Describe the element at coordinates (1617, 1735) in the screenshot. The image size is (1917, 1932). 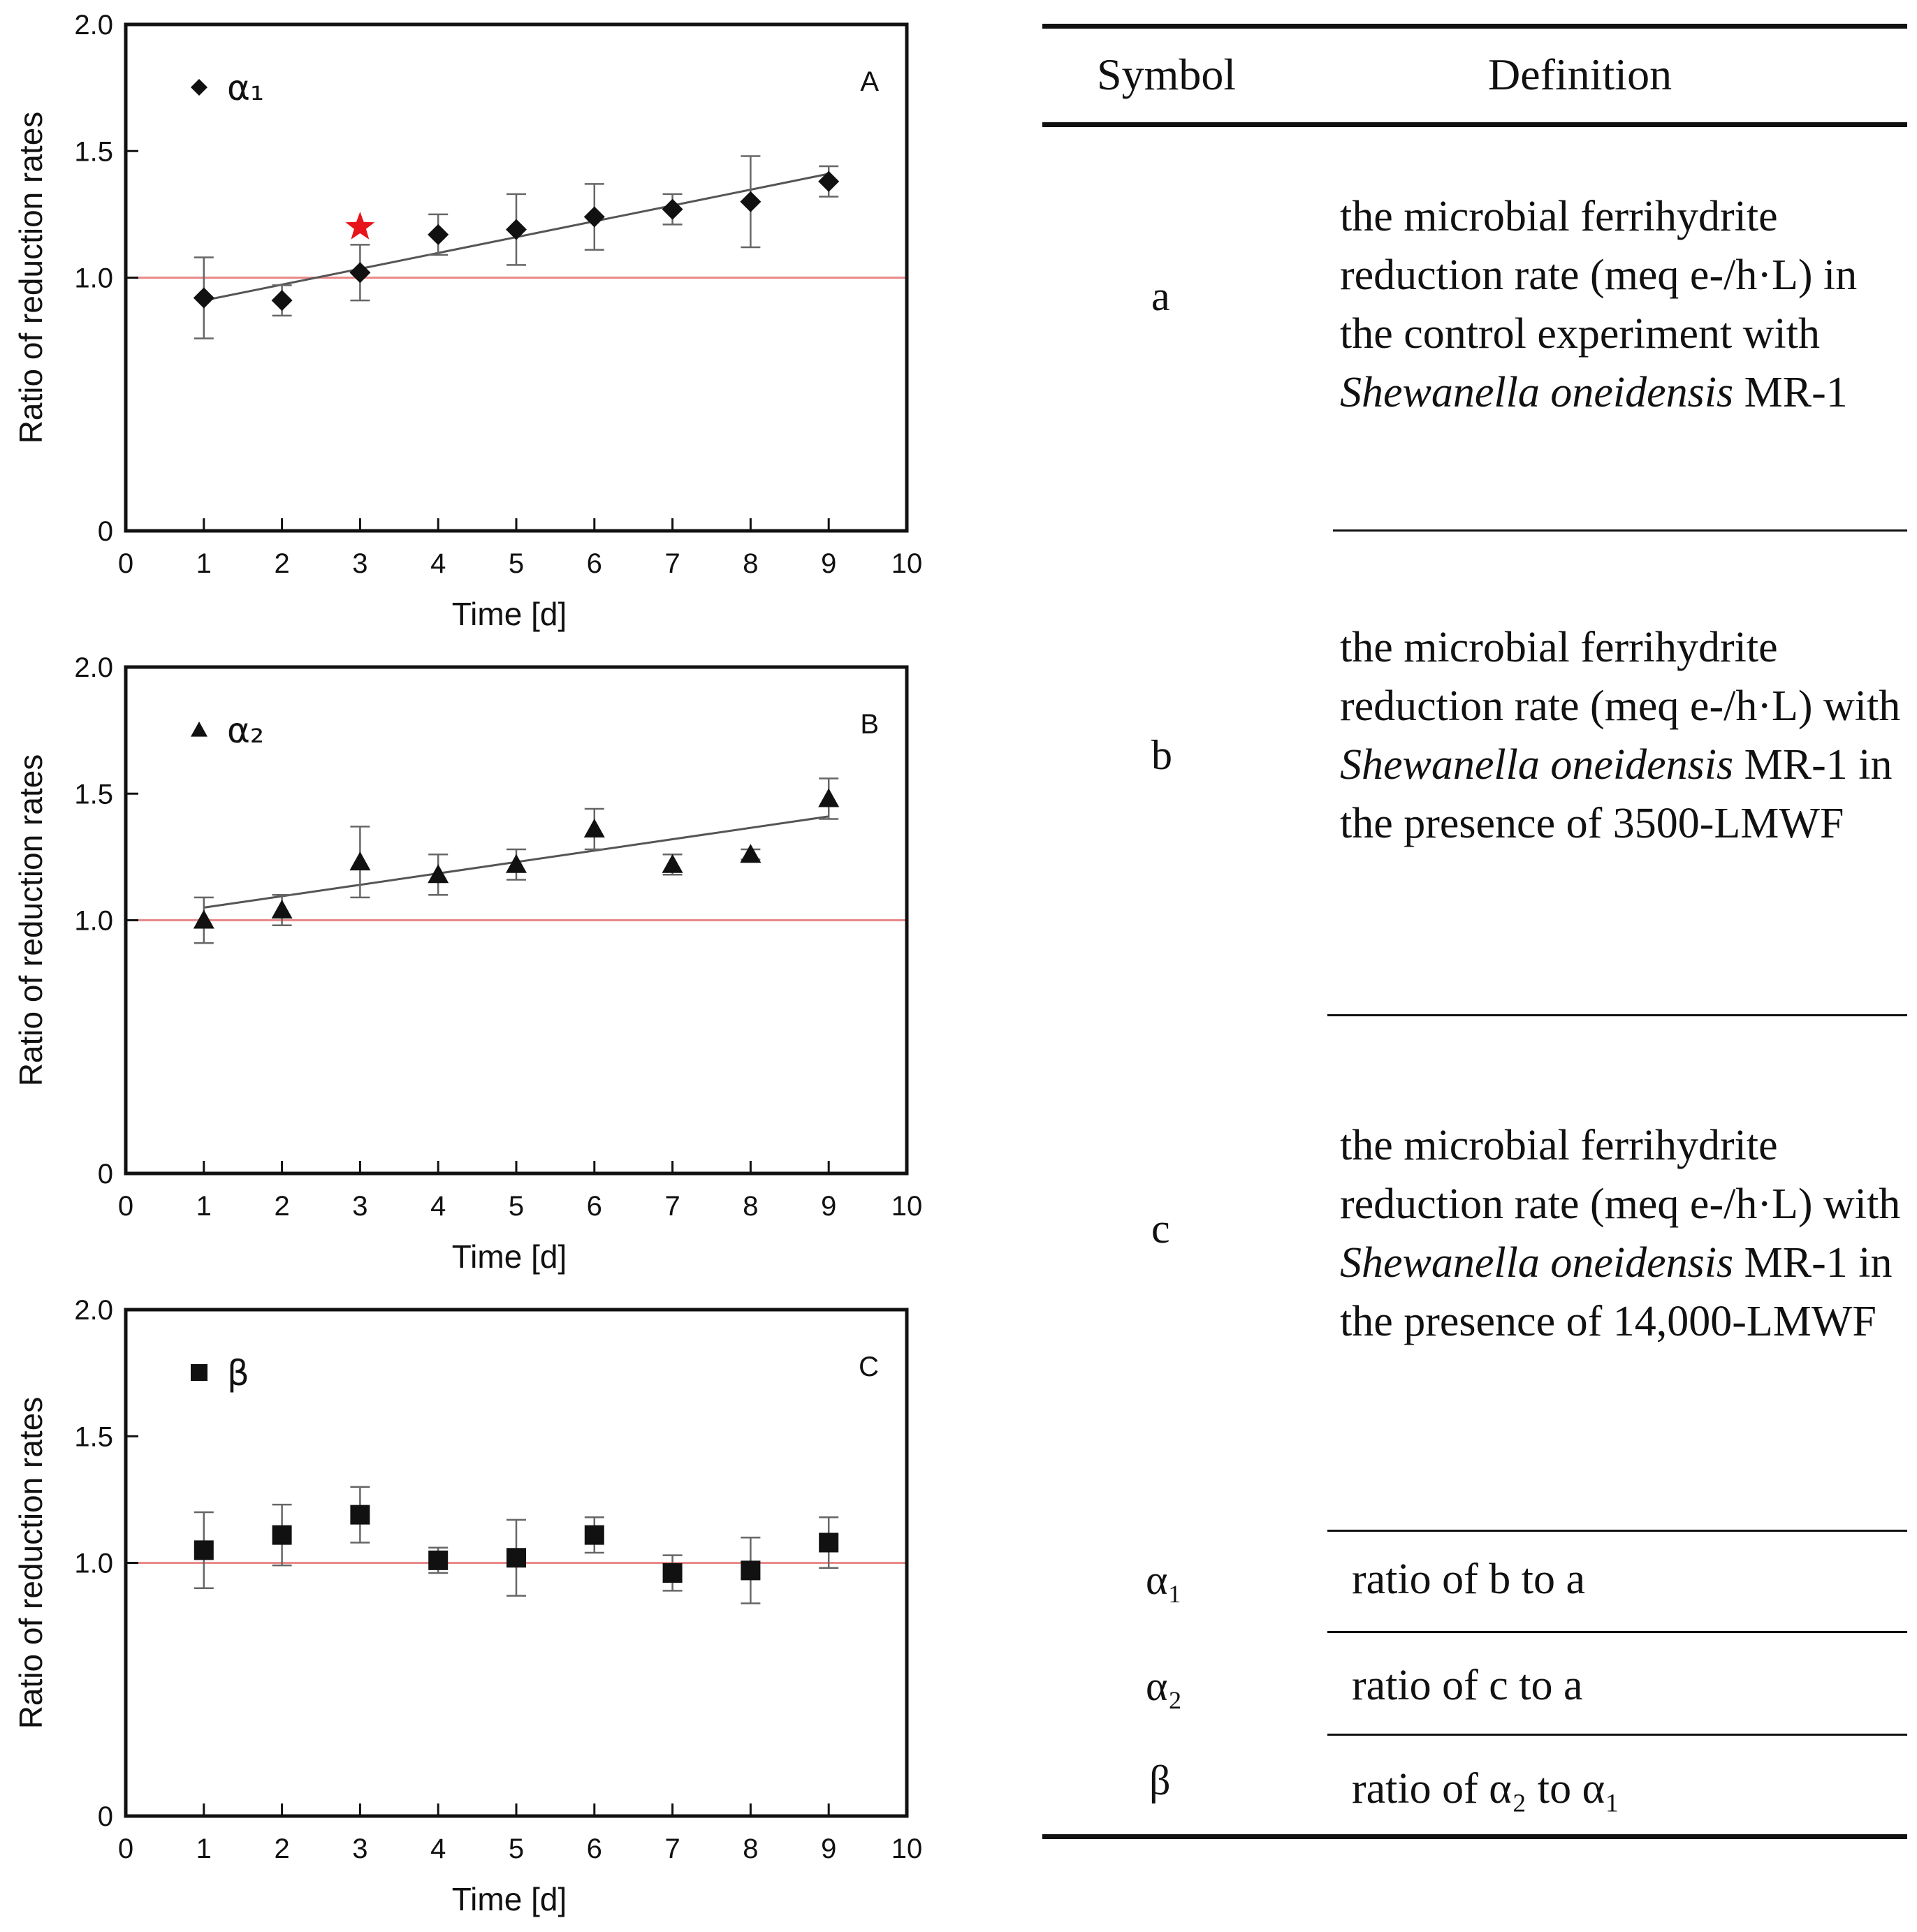
I see `row-alpha2-rule` at that location.